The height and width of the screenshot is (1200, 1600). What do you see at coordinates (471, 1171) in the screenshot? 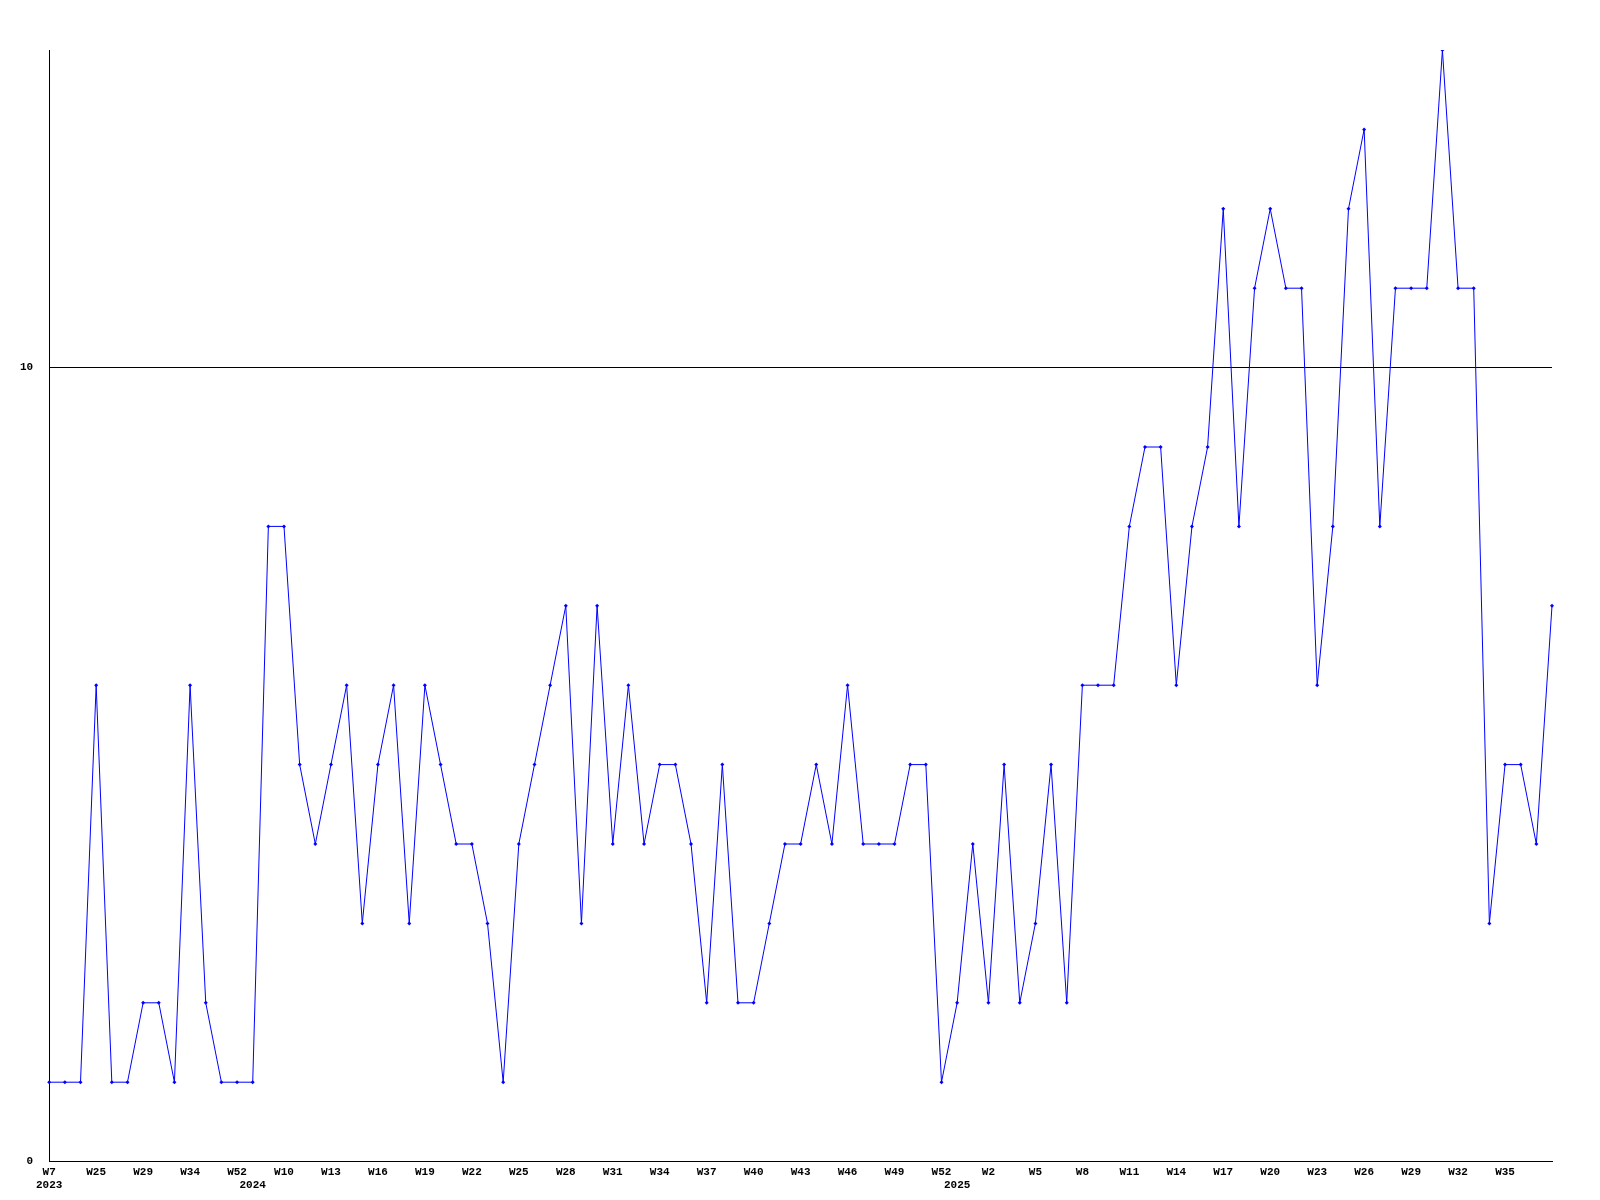
I see `x-tick-label: W22` at bounding box center [471, 1171].